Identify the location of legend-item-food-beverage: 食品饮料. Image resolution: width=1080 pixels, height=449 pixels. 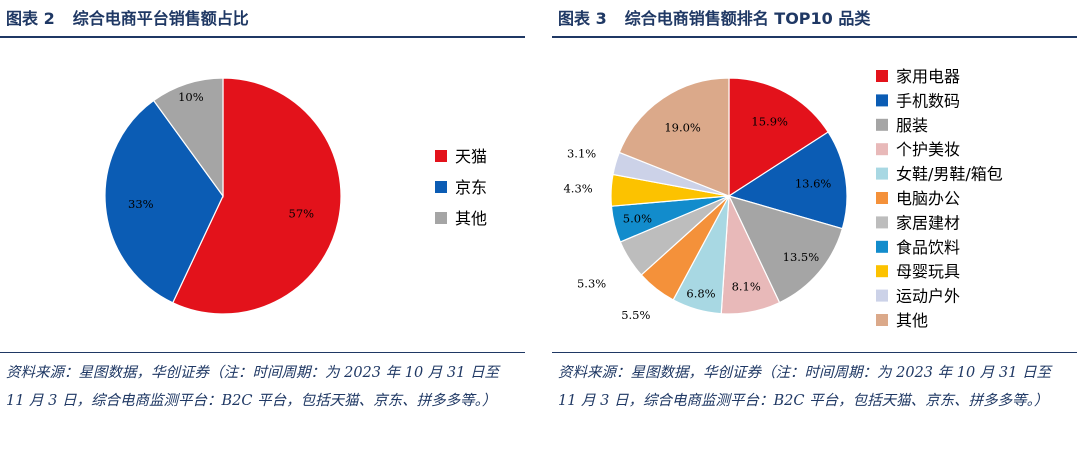
(918, 247).